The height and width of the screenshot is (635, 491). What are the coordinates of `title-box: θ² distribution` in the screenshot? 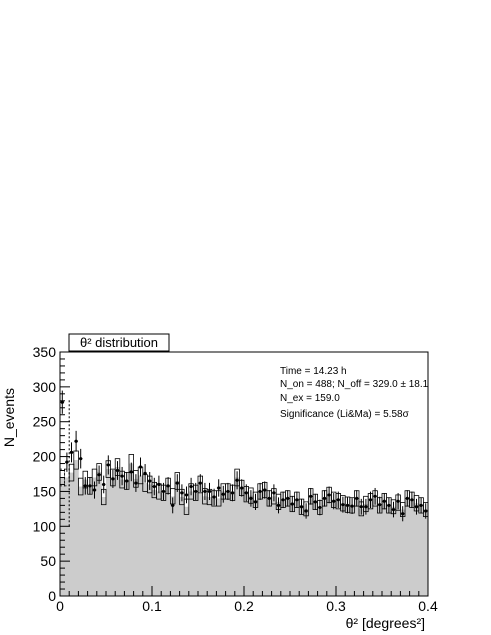 It's located at (119, 342).